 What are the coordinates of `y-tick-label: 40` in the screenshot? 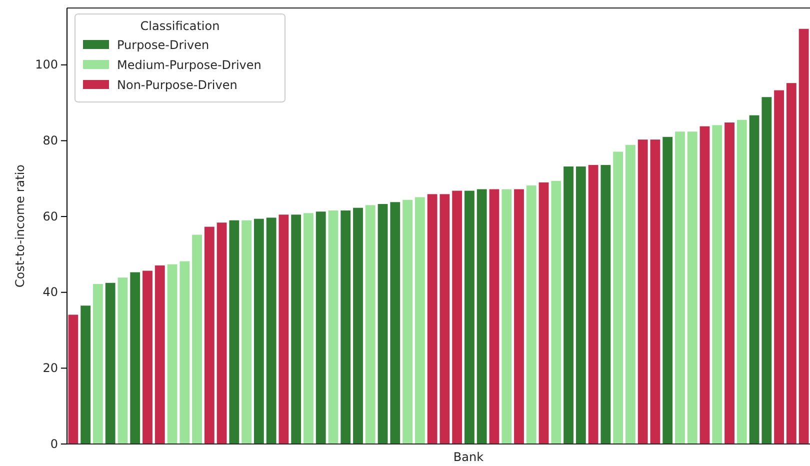 It's located at (50, 292).